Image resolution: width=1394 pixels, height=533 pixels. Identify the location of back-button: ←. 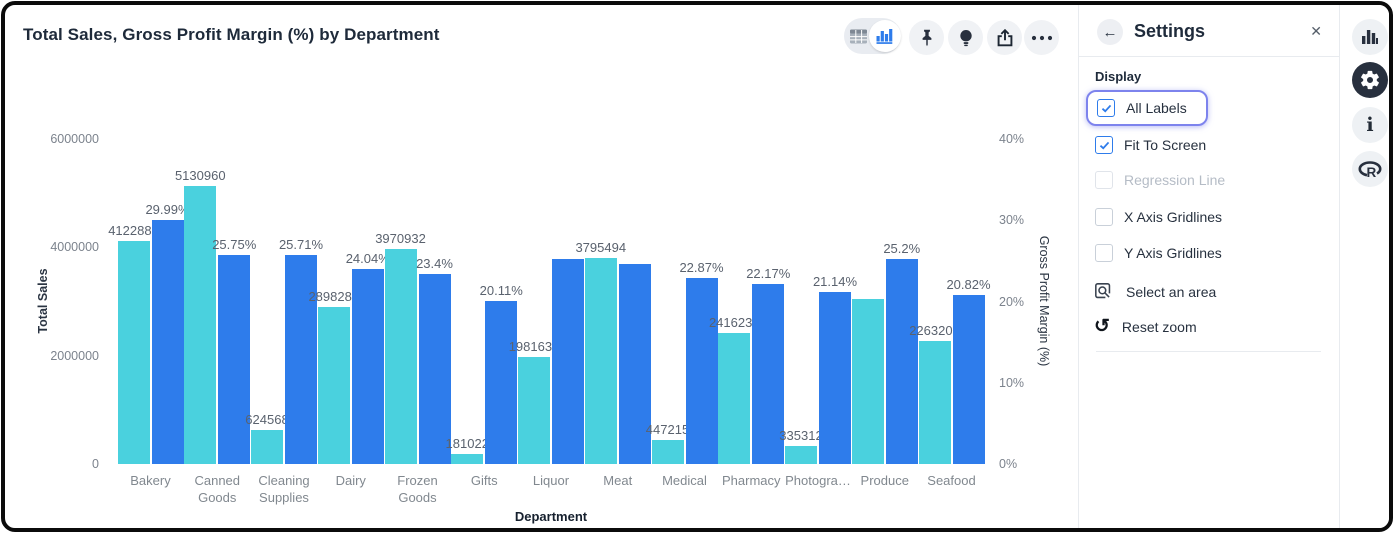
(1110, 32).